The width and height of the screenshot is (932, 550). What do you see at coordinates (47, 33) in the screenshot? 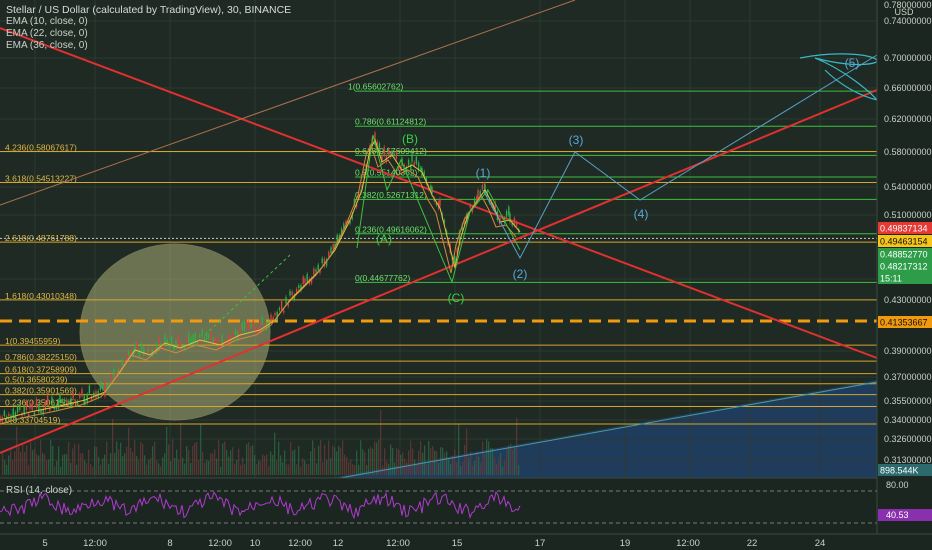
I see `indicator-ema-22: EMA (22, close, 0)` at bounding box center [47, 33].